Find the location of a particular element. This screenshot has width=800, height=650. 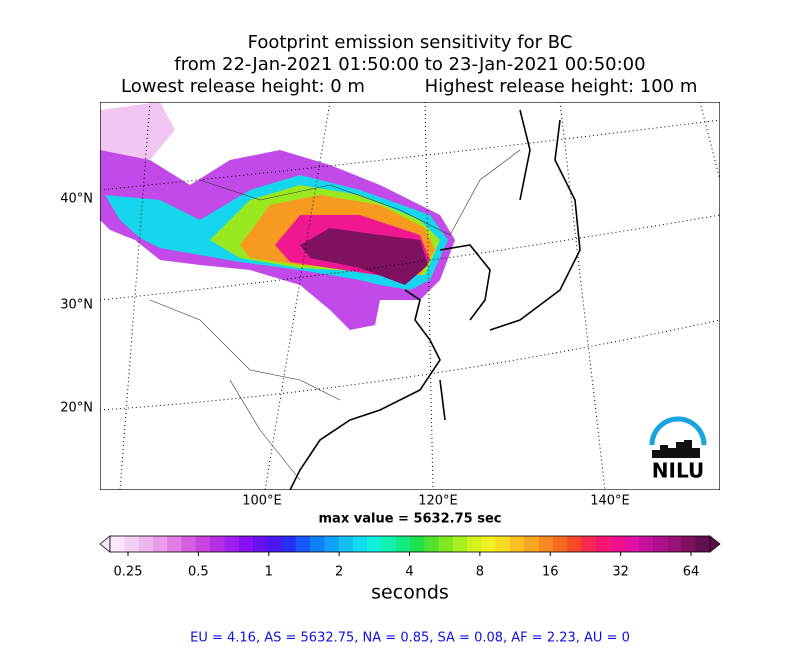

colorbar-tick-label: 0.25 is located at coordinates (128, 572).